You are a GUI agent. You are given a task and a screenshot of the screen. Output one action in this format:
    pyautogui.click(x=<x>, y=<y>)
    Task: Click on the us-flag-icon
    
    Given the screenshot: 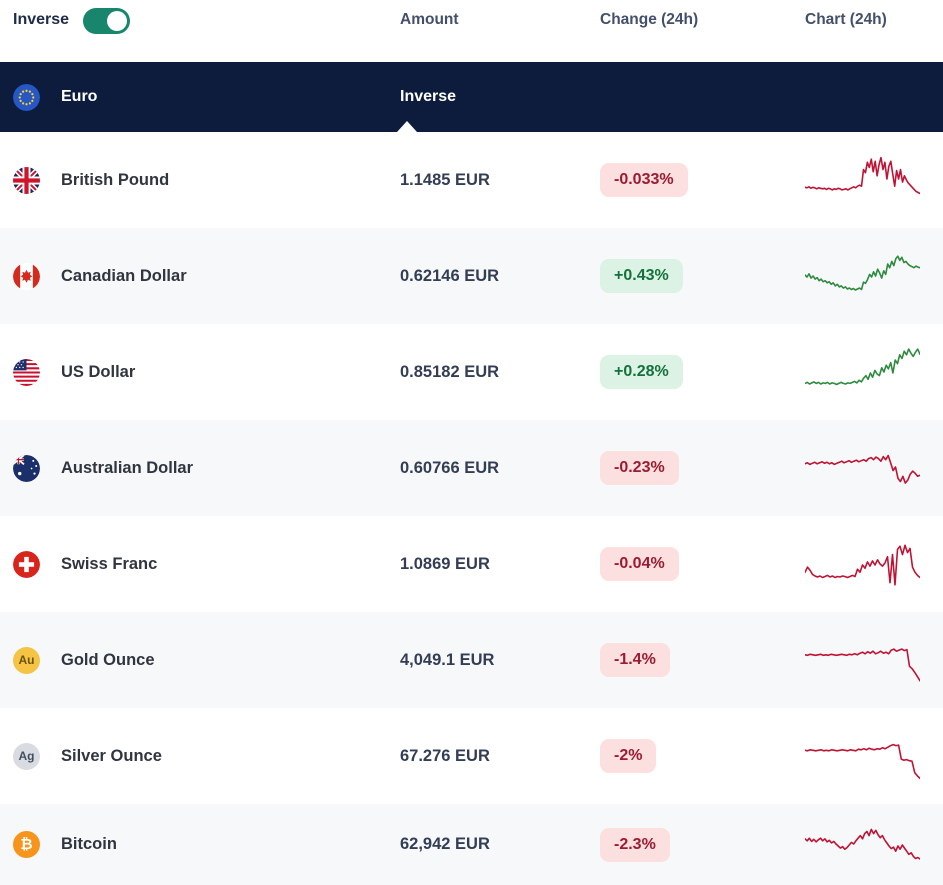 What is the action you would take?
    pyautogui.click(x=26, y=372)
    